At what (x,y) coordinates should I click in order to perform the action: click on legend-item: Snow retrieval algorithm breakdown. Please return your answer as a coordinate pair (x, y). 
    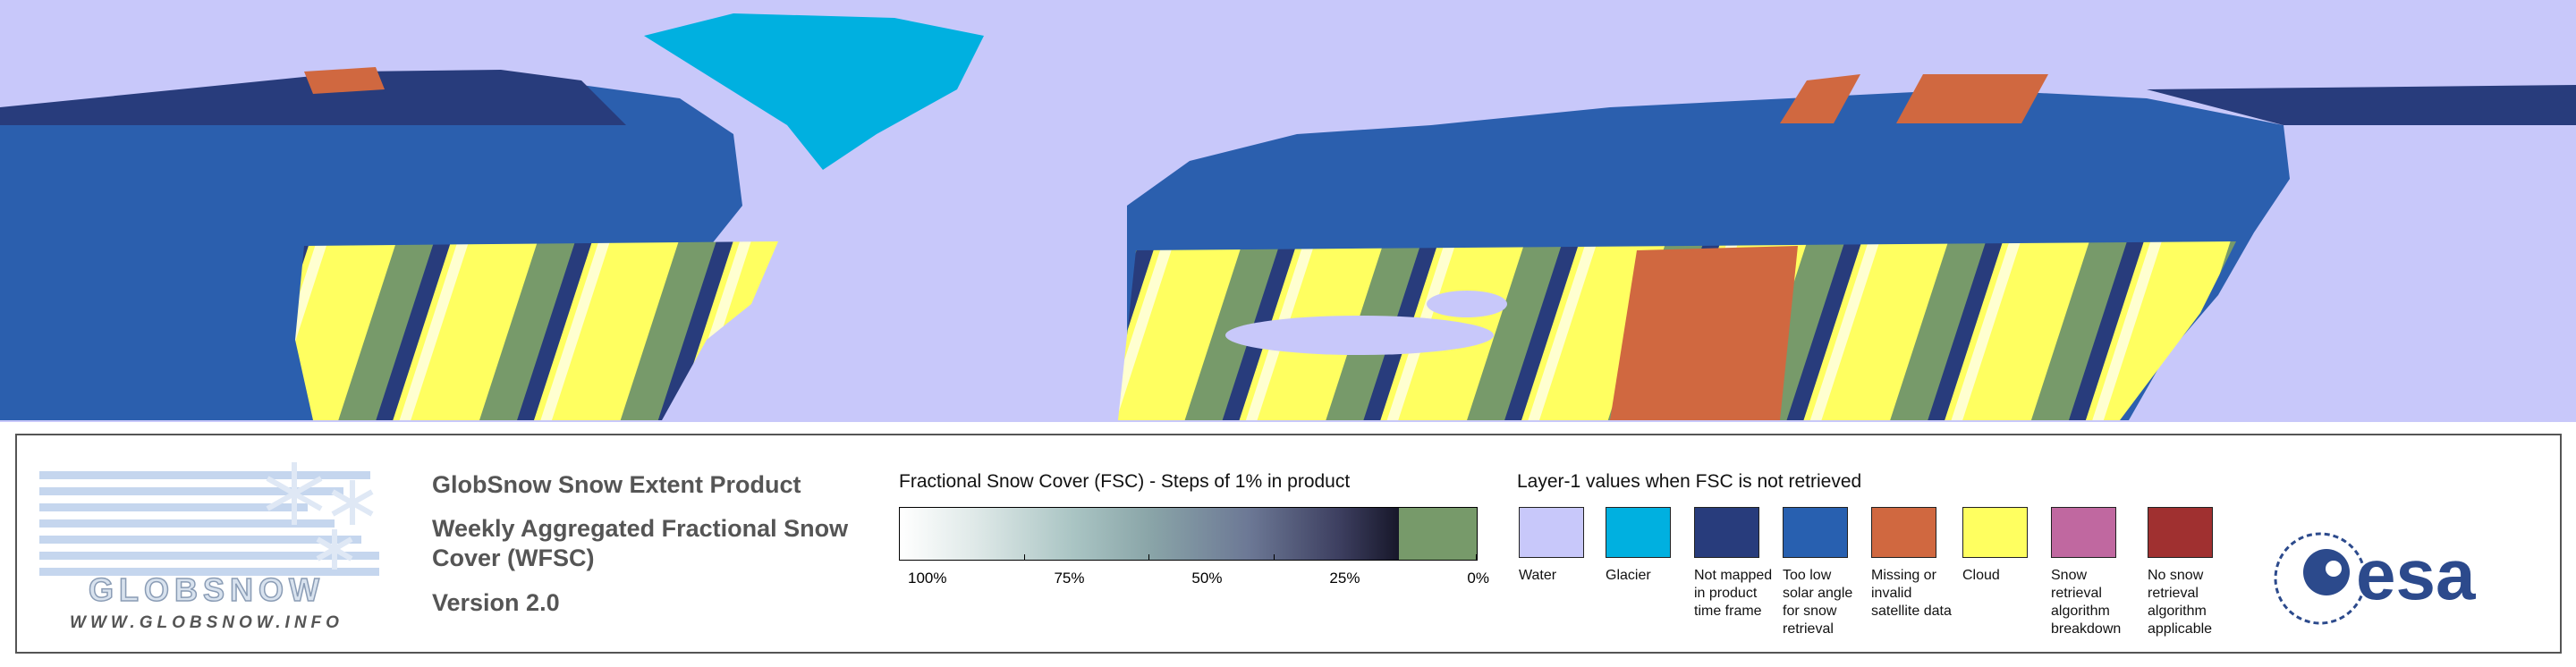
    Looking at the image, I should click on (2092, 573).